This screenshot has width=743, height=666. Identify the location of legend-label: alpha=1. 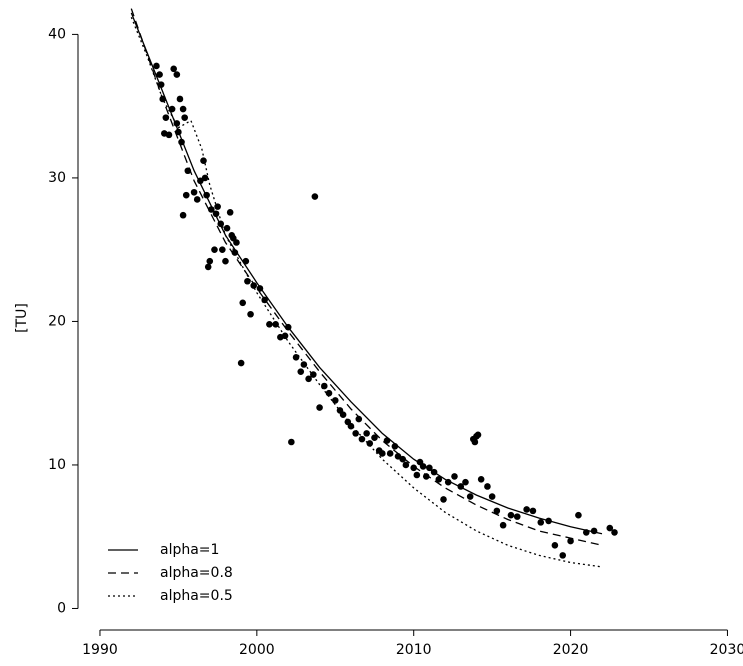
(189, 550).